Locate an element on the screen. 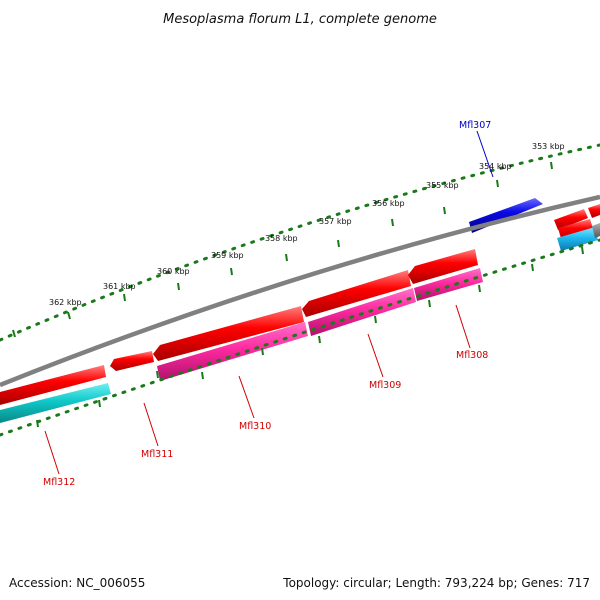 The width and height of the screenshot is (600, 600). gene-arrow-mfl311 is located at coordinates (132, 361).